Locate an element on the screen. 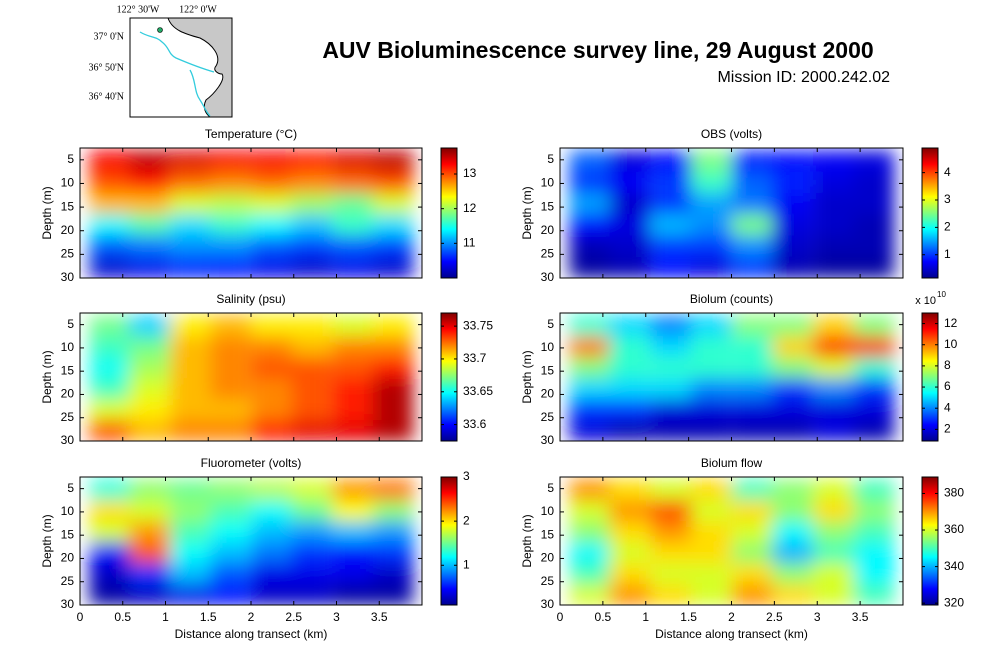  colorbar-tick-label: 4 is located at coordinates (947, 407).